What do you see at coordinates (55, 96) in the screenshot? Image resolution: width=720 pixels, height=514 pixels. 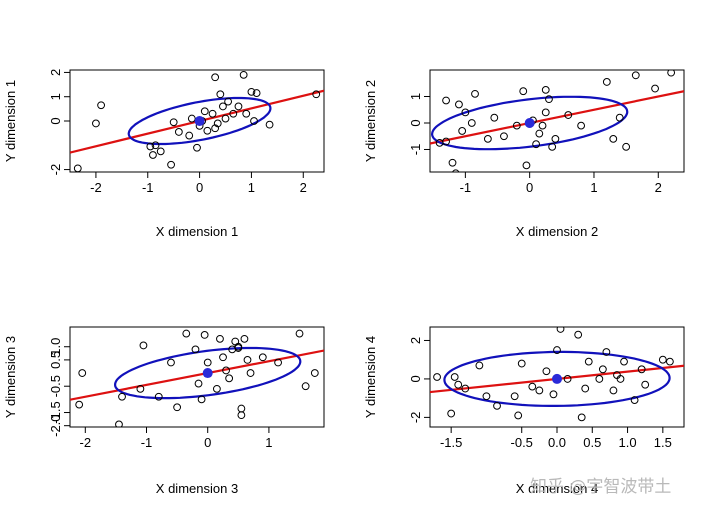 I see `y-tick-label: 1` at bounding box center [55, 96].